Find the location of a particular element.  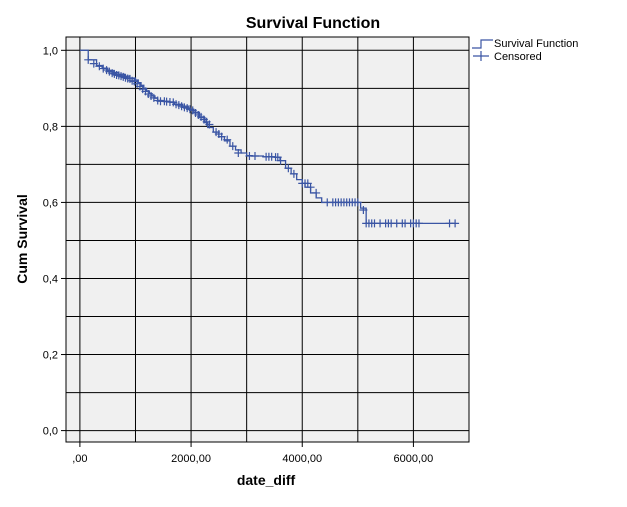

x-tick-label: 6000,00 is located at coordinates (414, 459).